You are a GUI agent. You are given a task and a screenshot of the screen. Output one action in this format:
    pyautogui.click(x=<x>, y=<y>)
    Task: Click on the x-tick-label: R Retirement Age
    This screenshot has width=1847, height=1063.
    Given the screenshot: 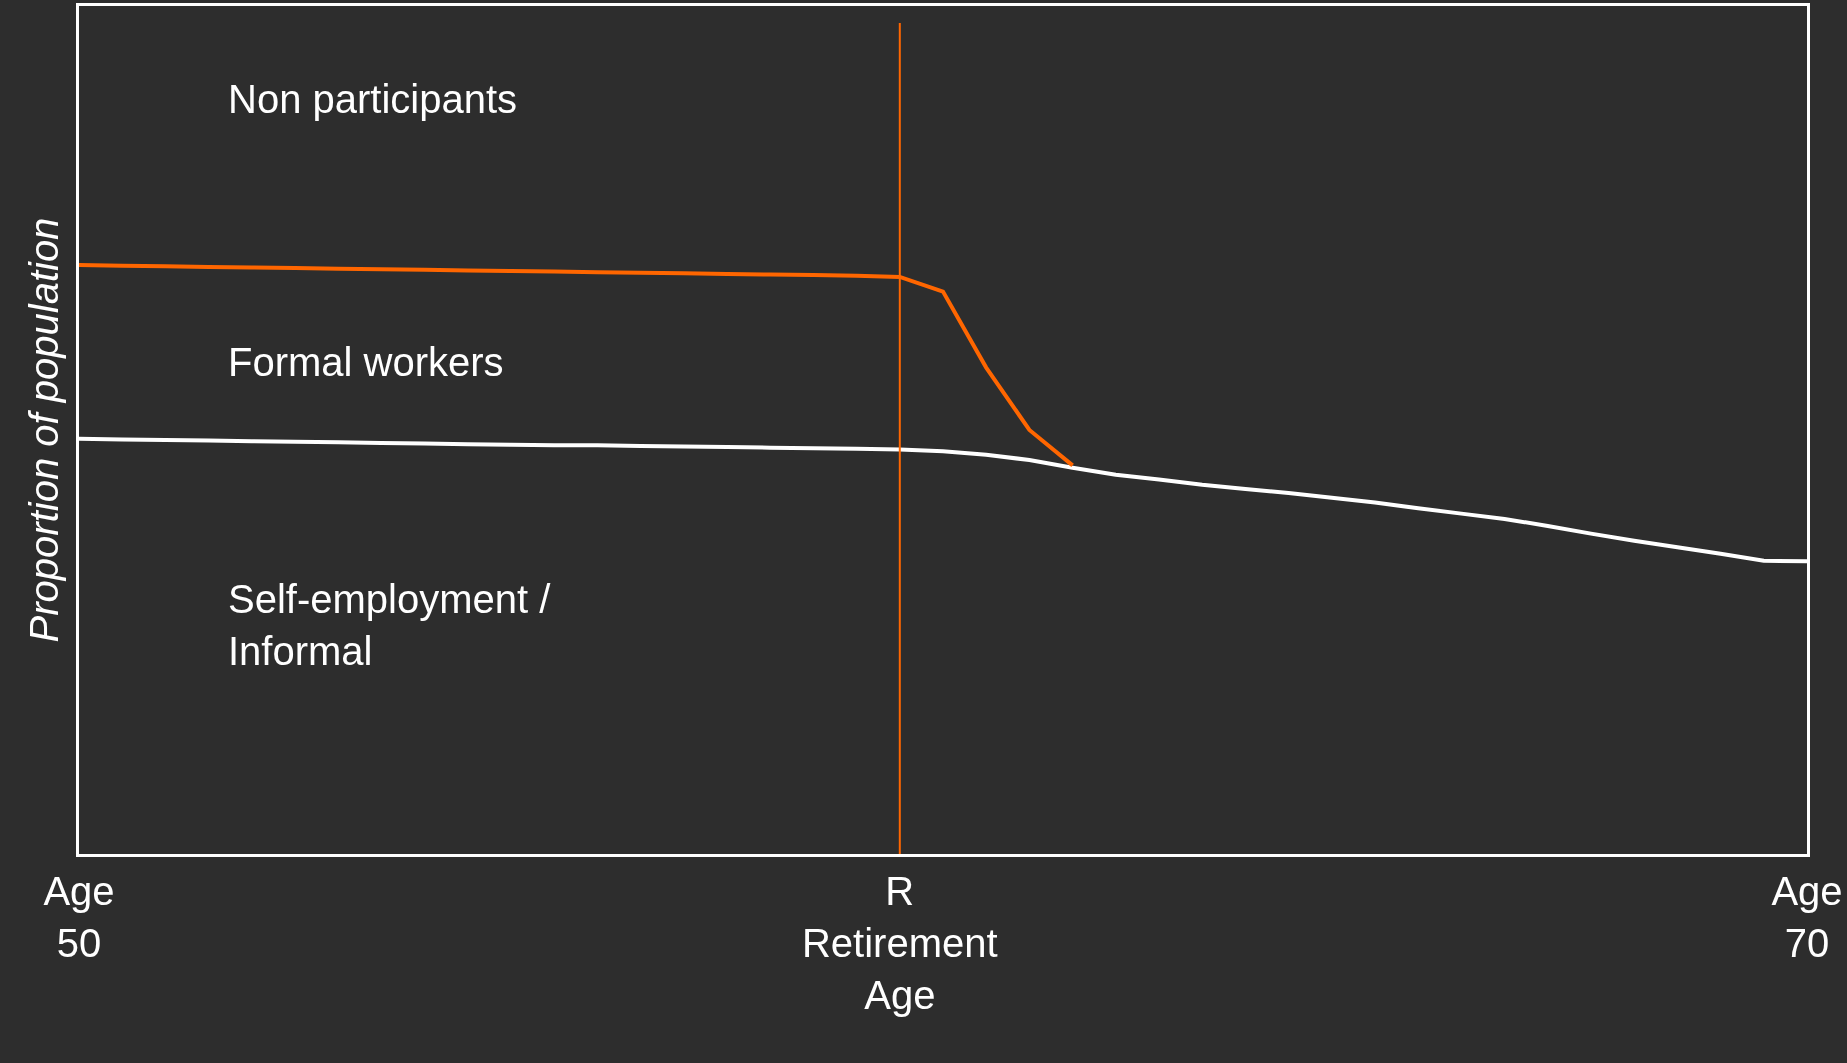 What is the action you would take?
    pyautogui.click(x=899, y=943)
    